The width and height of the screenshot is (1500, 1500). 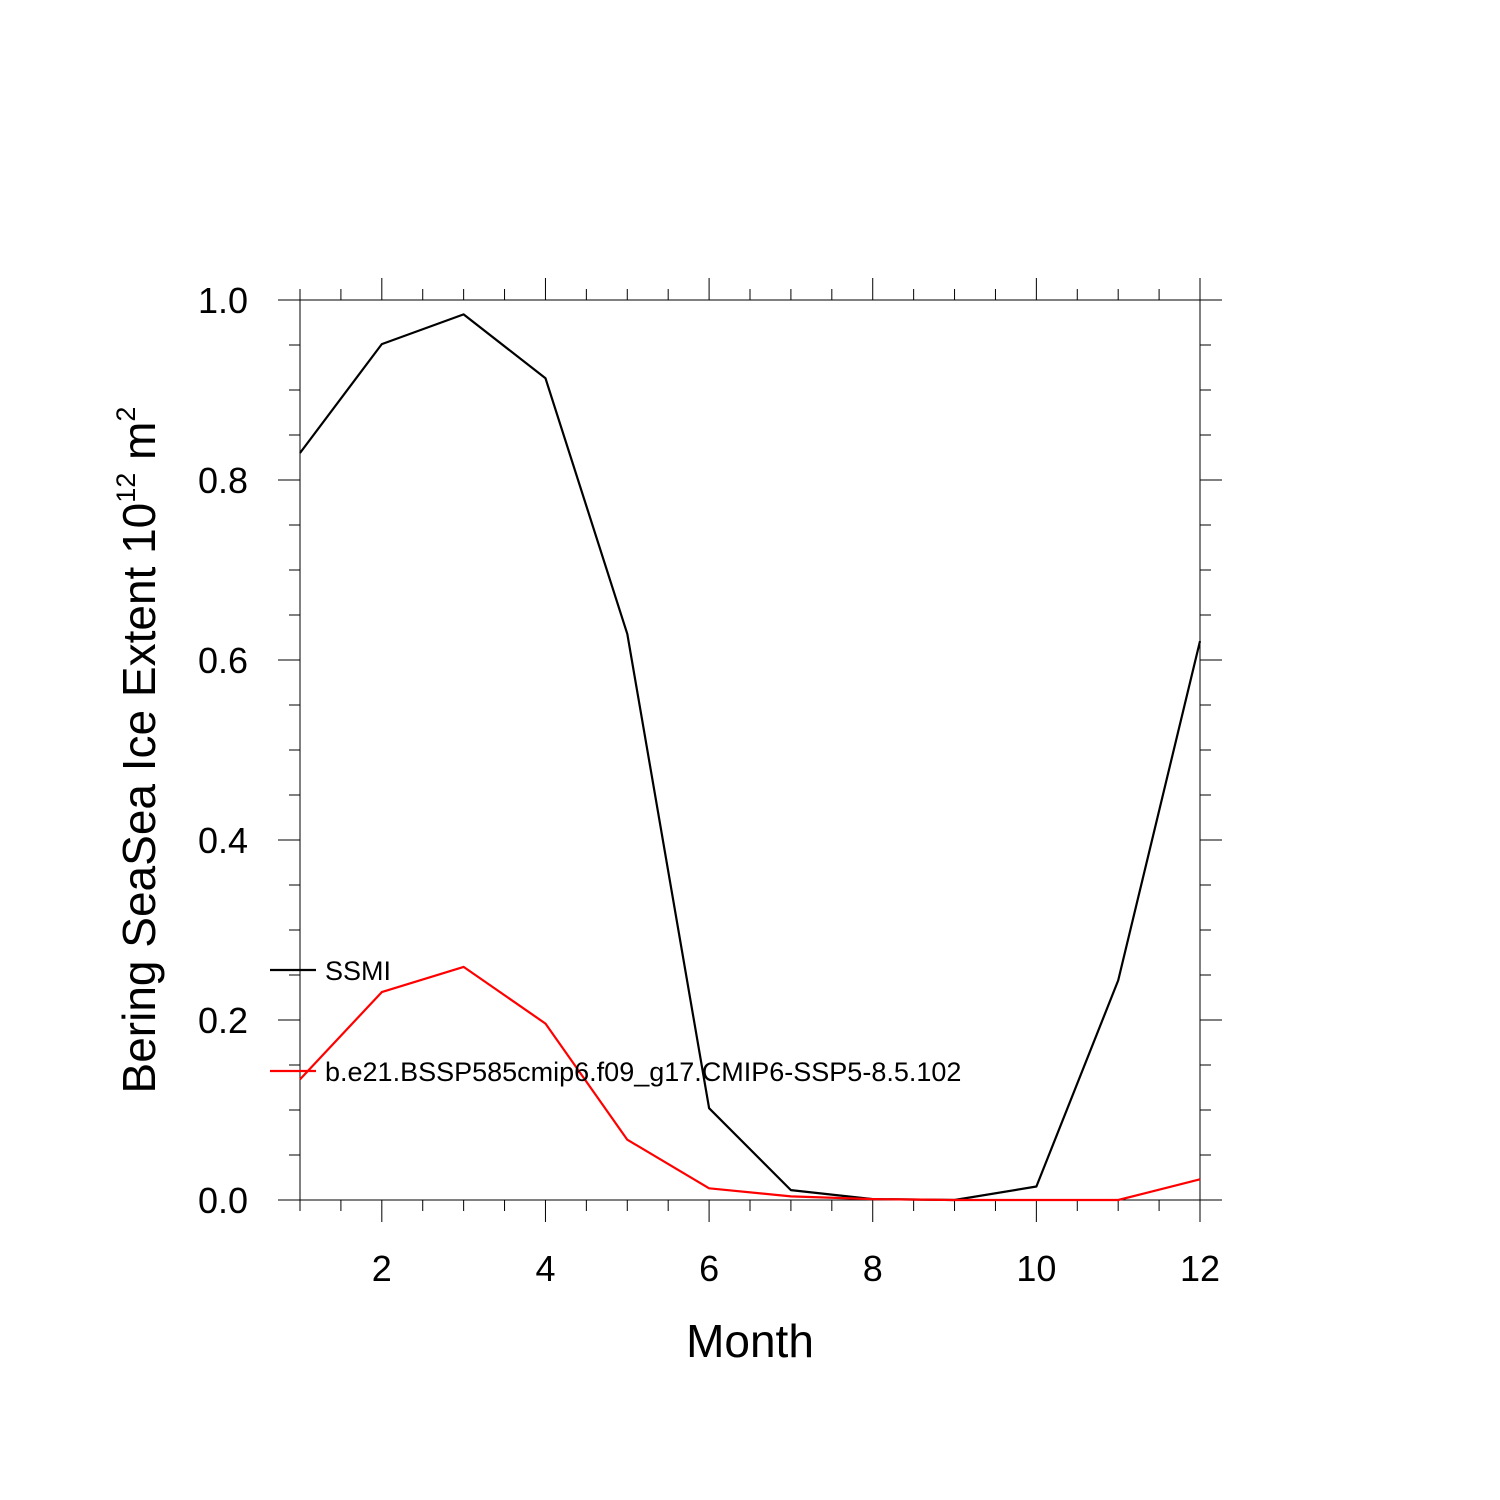 I want to click on y-tick-labels: 0.0 0.2 0.4 0.6 0.8 1.0, so click(x=223, y=750).